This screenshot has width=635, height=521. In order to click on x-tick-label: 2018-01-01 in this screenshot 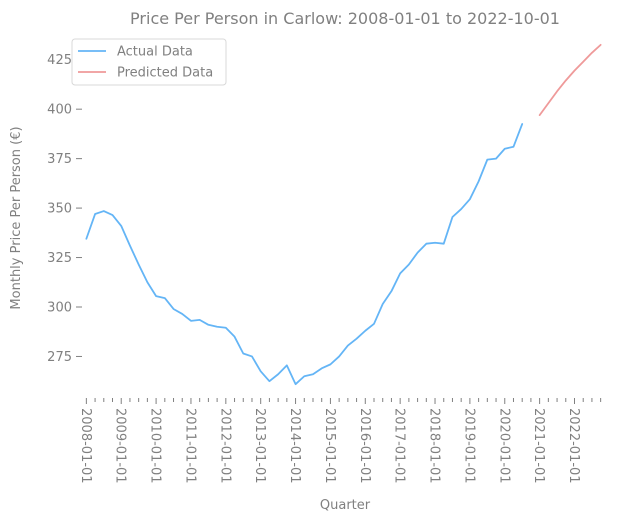, I will do `click(434, 446)`.